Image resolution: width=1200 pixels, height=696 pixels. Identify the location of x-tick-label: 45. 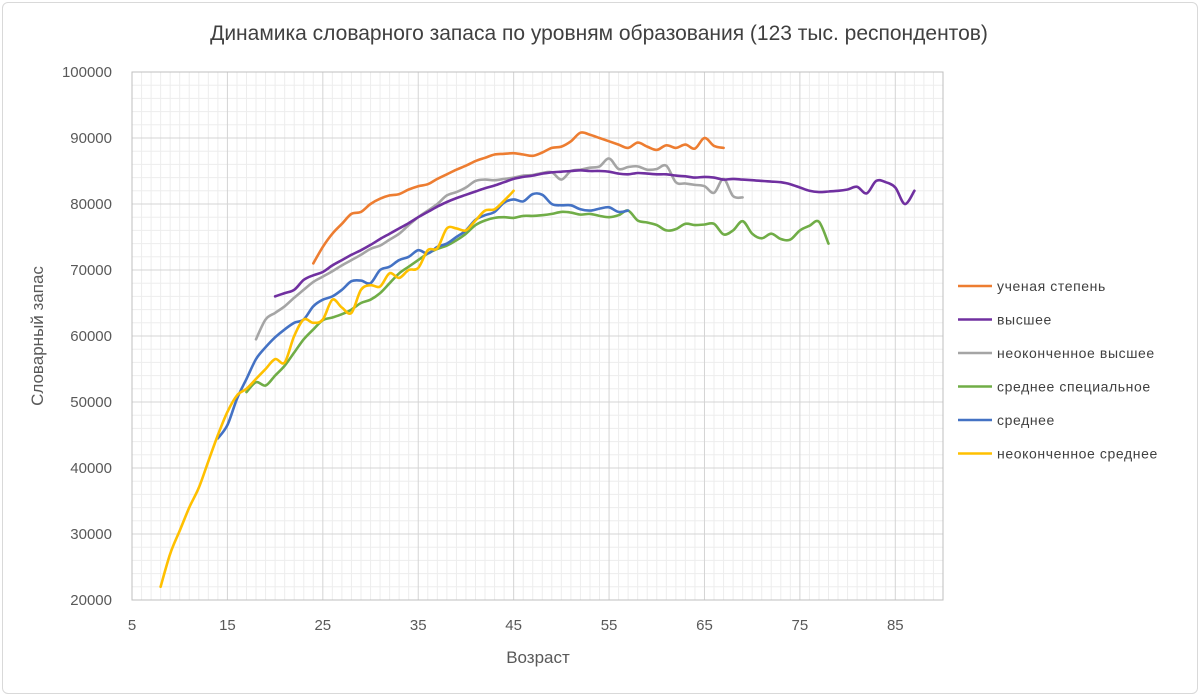
(513, 625).